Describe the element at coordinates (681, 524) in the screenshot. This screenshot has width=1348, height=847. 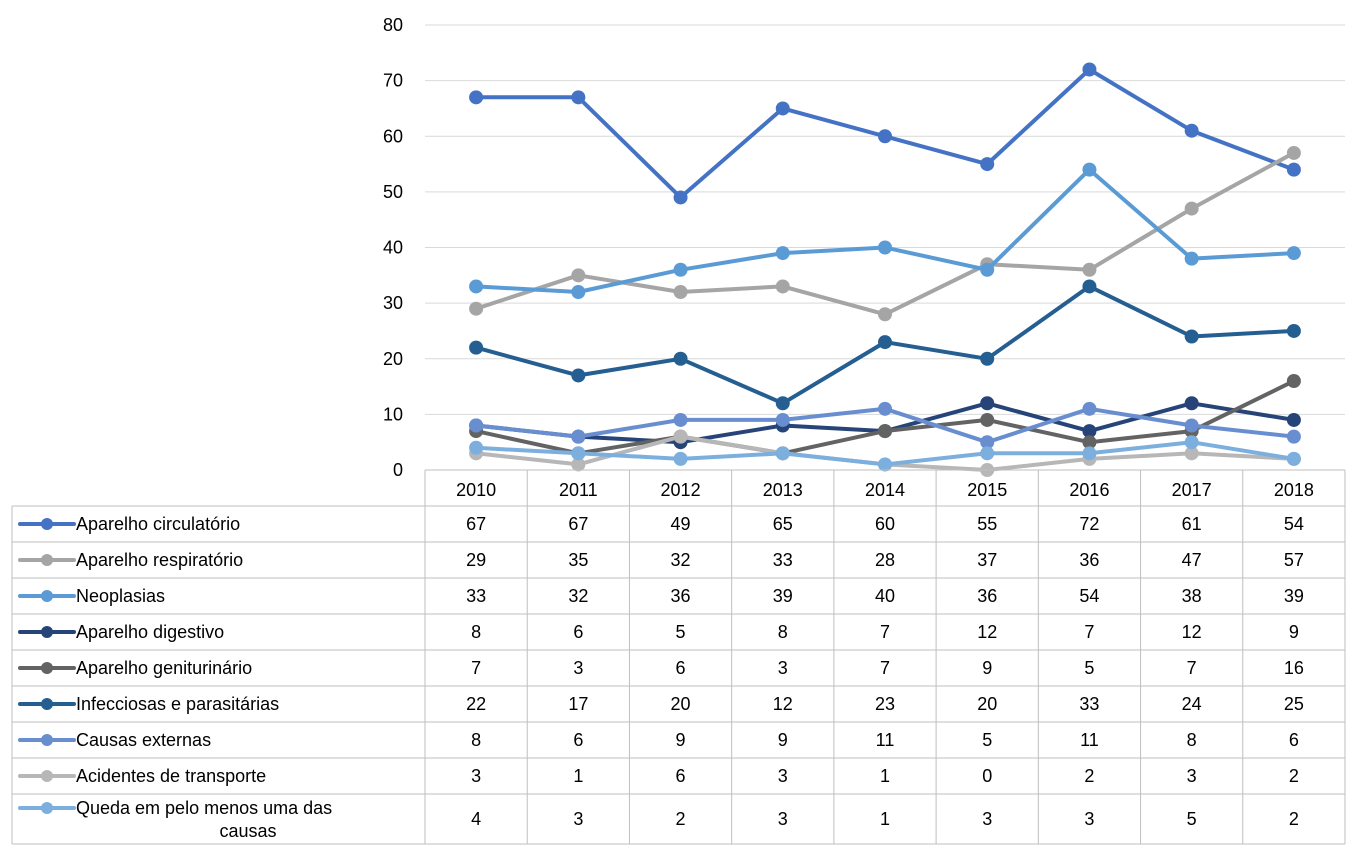
I see `data-label: 49` at that location.